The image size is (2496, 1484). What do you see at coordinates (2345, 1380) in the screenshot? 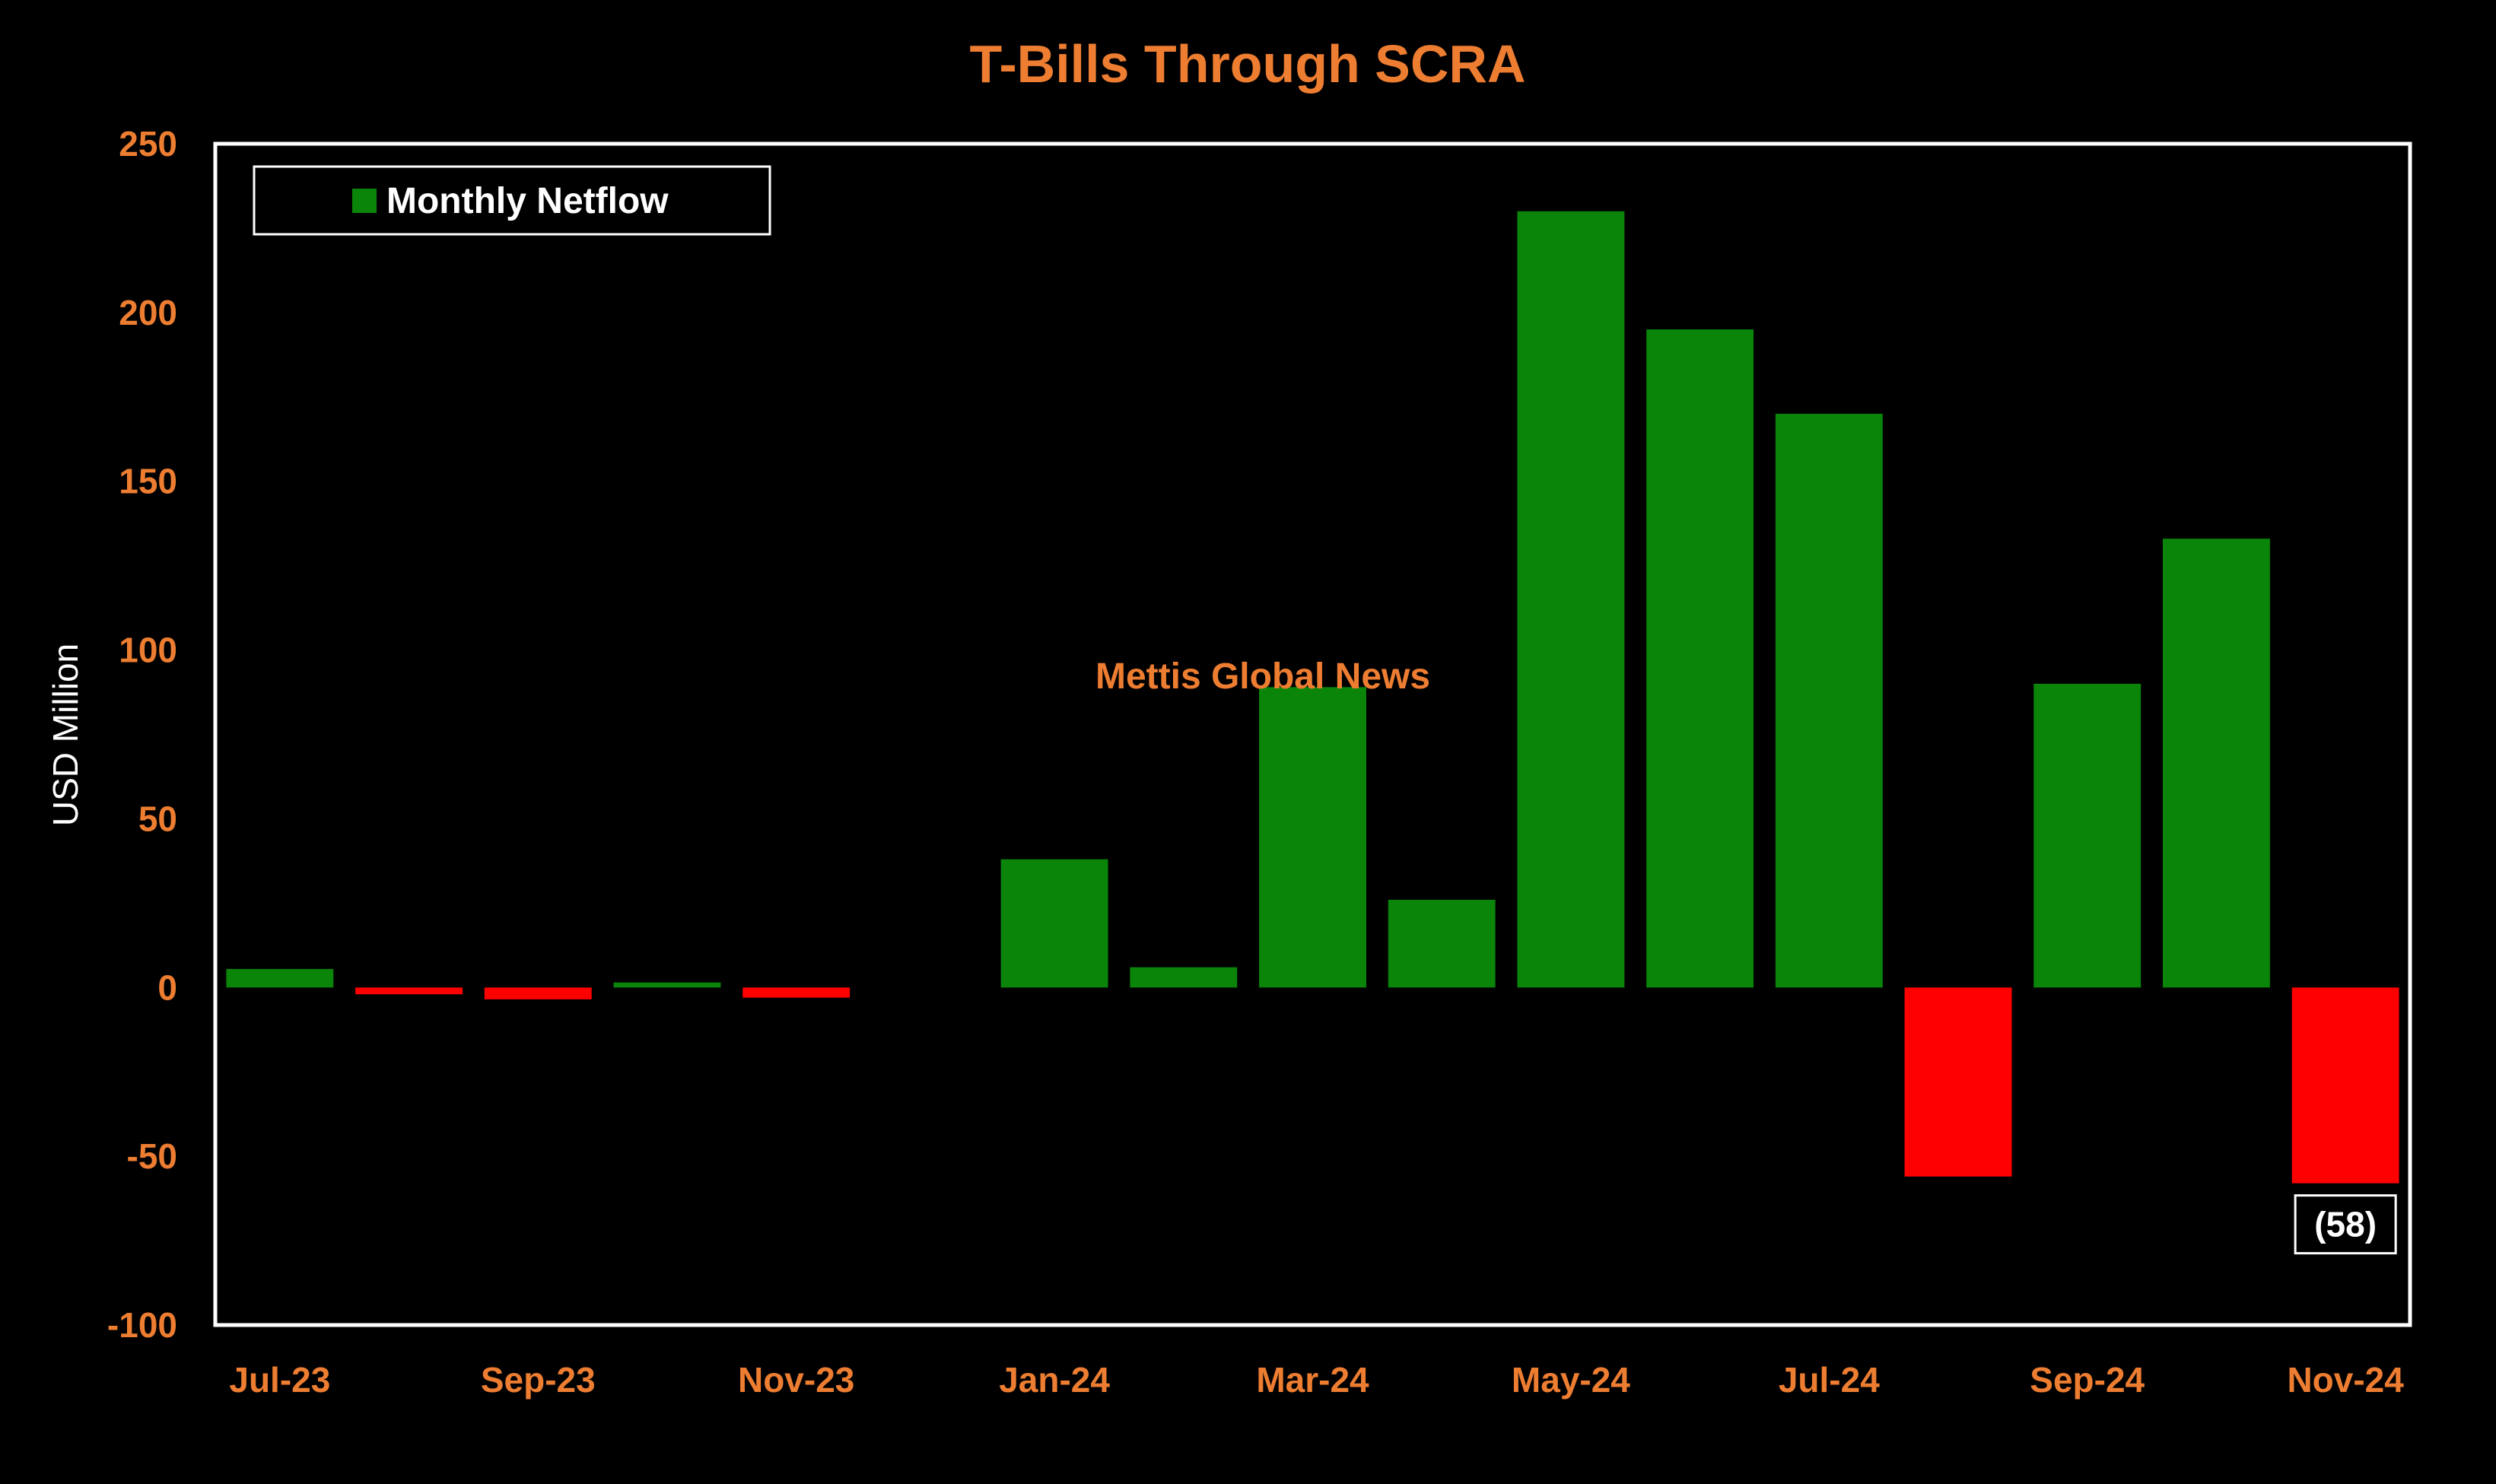
I see `x-tick-label: Nov-24` at bounding box center [2345, 1380].